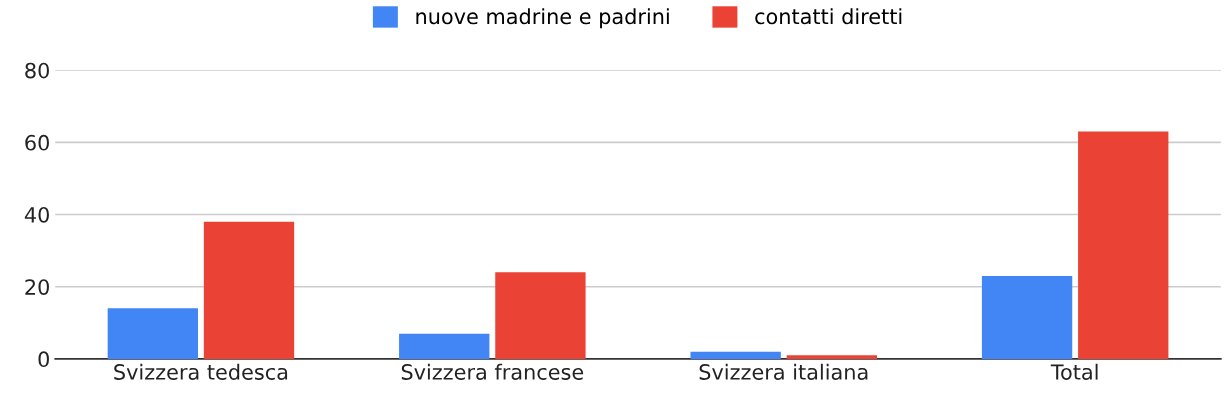  I want to click on y-tick-label: 0, so click(43, 359).